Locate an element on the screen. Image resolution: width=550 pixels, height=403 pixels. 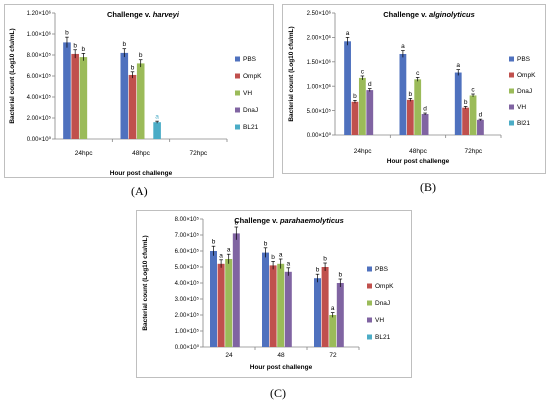
legend-label: BL21 is located at coordinates (251, 127).